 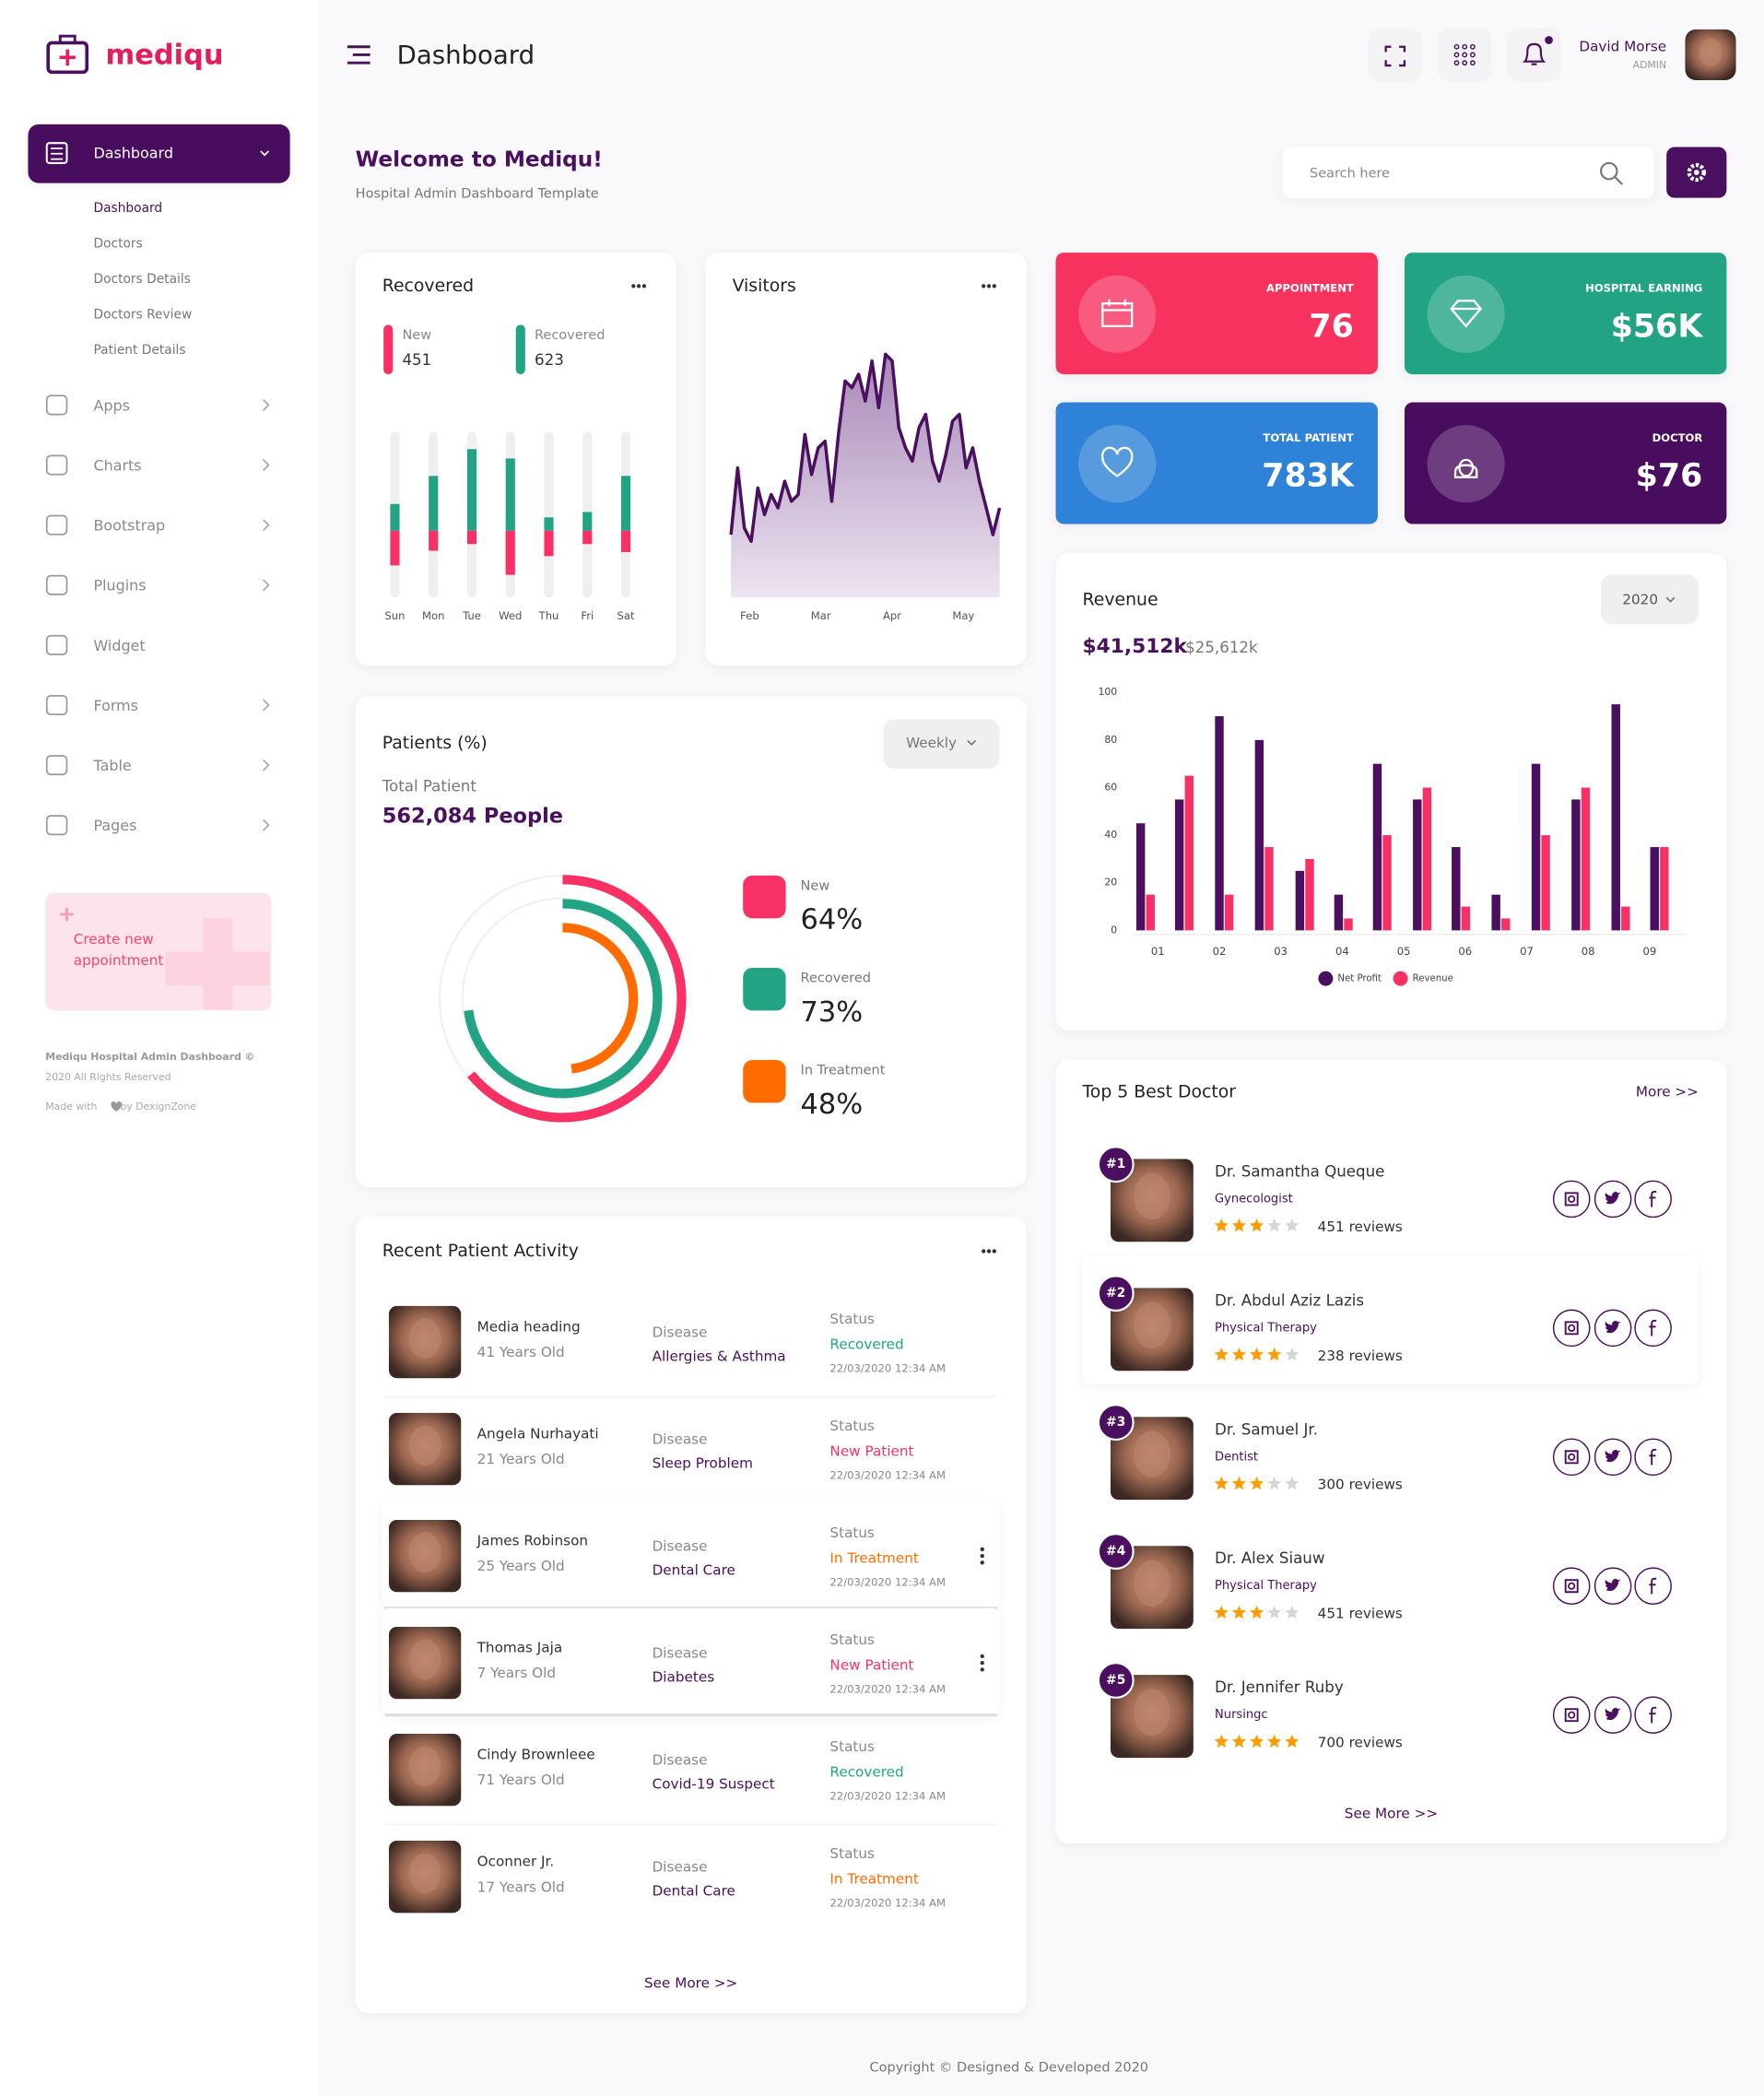 What do you see at coordinates (119, 244) in the screenshot?
I see `submenu-item: Doctors` at bounding box center [119, 244].